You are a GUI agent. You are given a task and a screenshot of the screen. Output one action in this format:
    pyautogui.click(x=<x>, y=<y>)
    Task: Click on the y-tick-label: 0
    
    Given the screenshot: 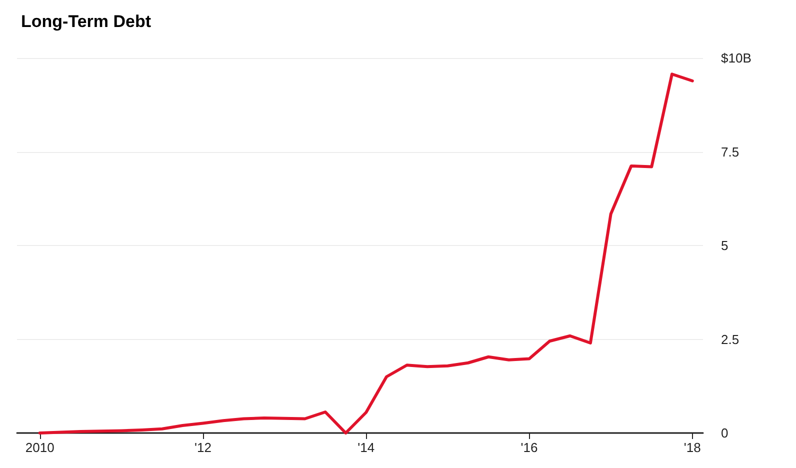 What is the action you would take?
    pyautogui.click(x=724, y=433)
    